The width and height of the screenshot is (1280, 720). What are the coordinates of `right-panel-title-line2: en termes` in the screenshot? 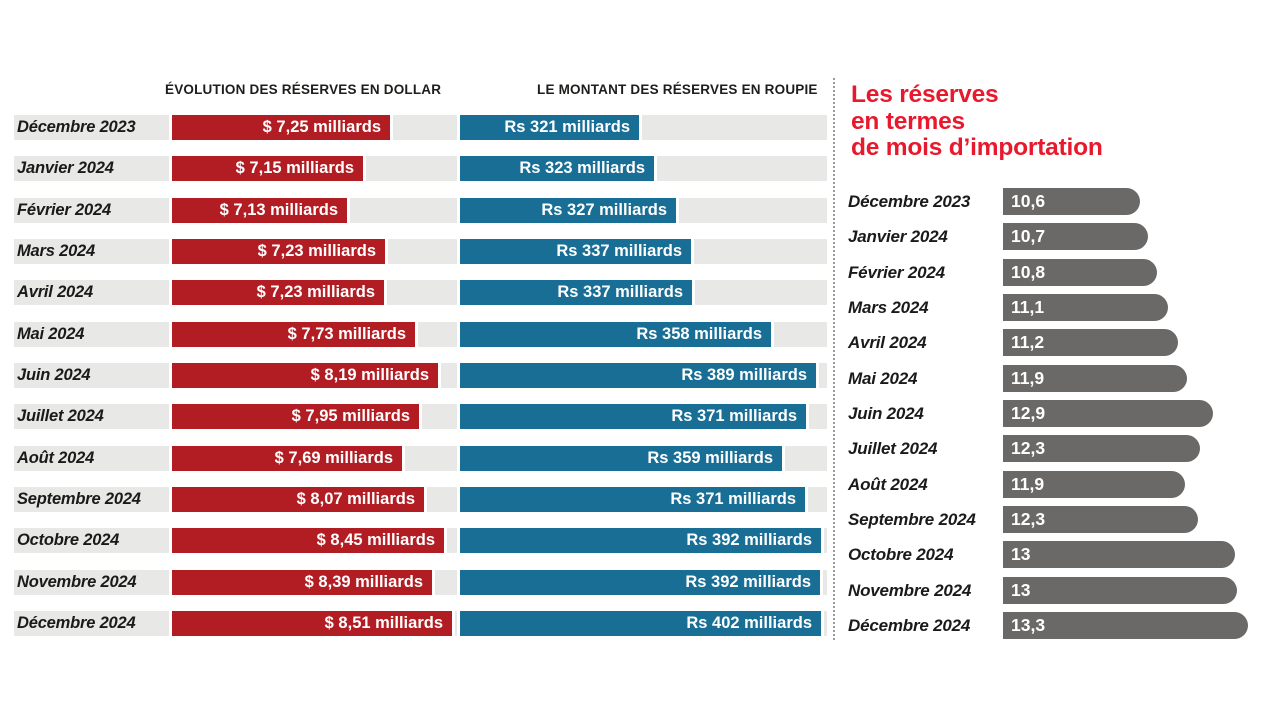 It's located at (908, 121).